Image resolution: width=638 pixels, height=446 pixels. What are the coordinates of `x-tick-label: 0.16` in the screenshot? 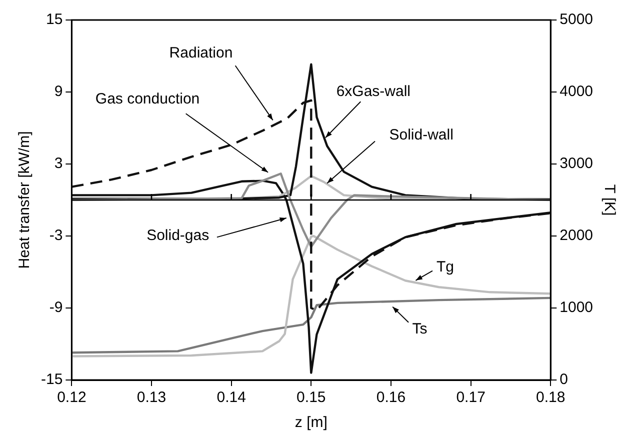 It's located at (391, 397).